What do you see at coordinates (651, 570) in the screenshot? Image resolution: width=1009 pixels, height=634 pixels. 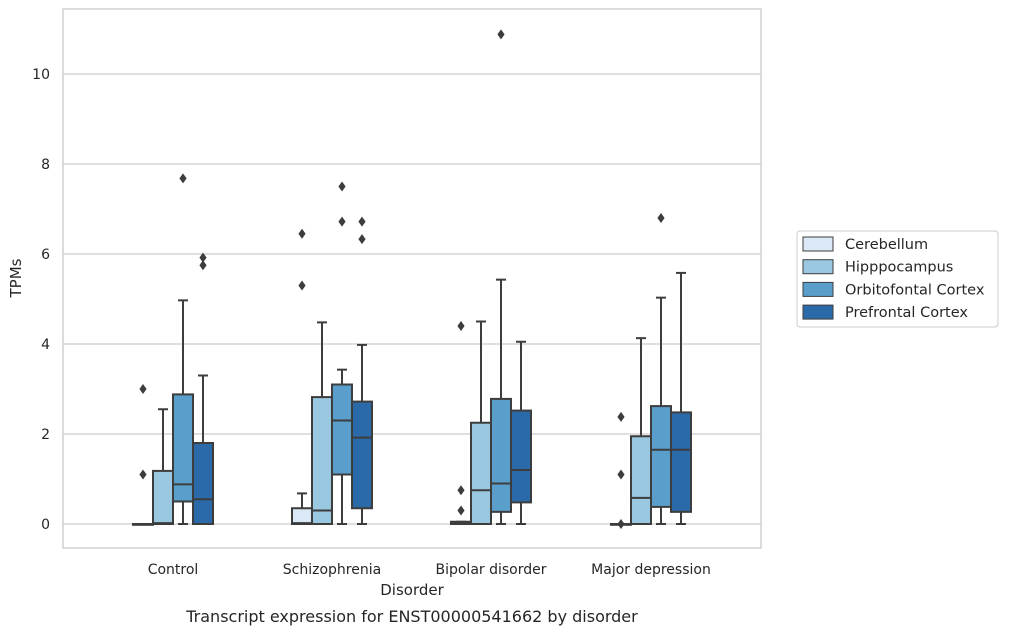 I see `x-tick-label: Major depression` at bounding box center [651, 570].